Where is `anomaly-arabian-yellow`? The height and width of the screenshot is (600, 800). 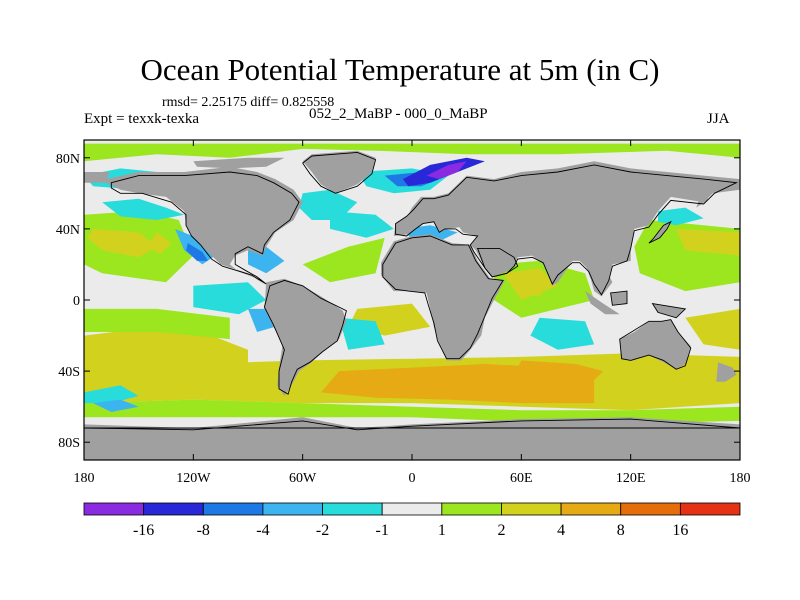 anomaly-arabian-yellow is located at coordinates (535, 287).